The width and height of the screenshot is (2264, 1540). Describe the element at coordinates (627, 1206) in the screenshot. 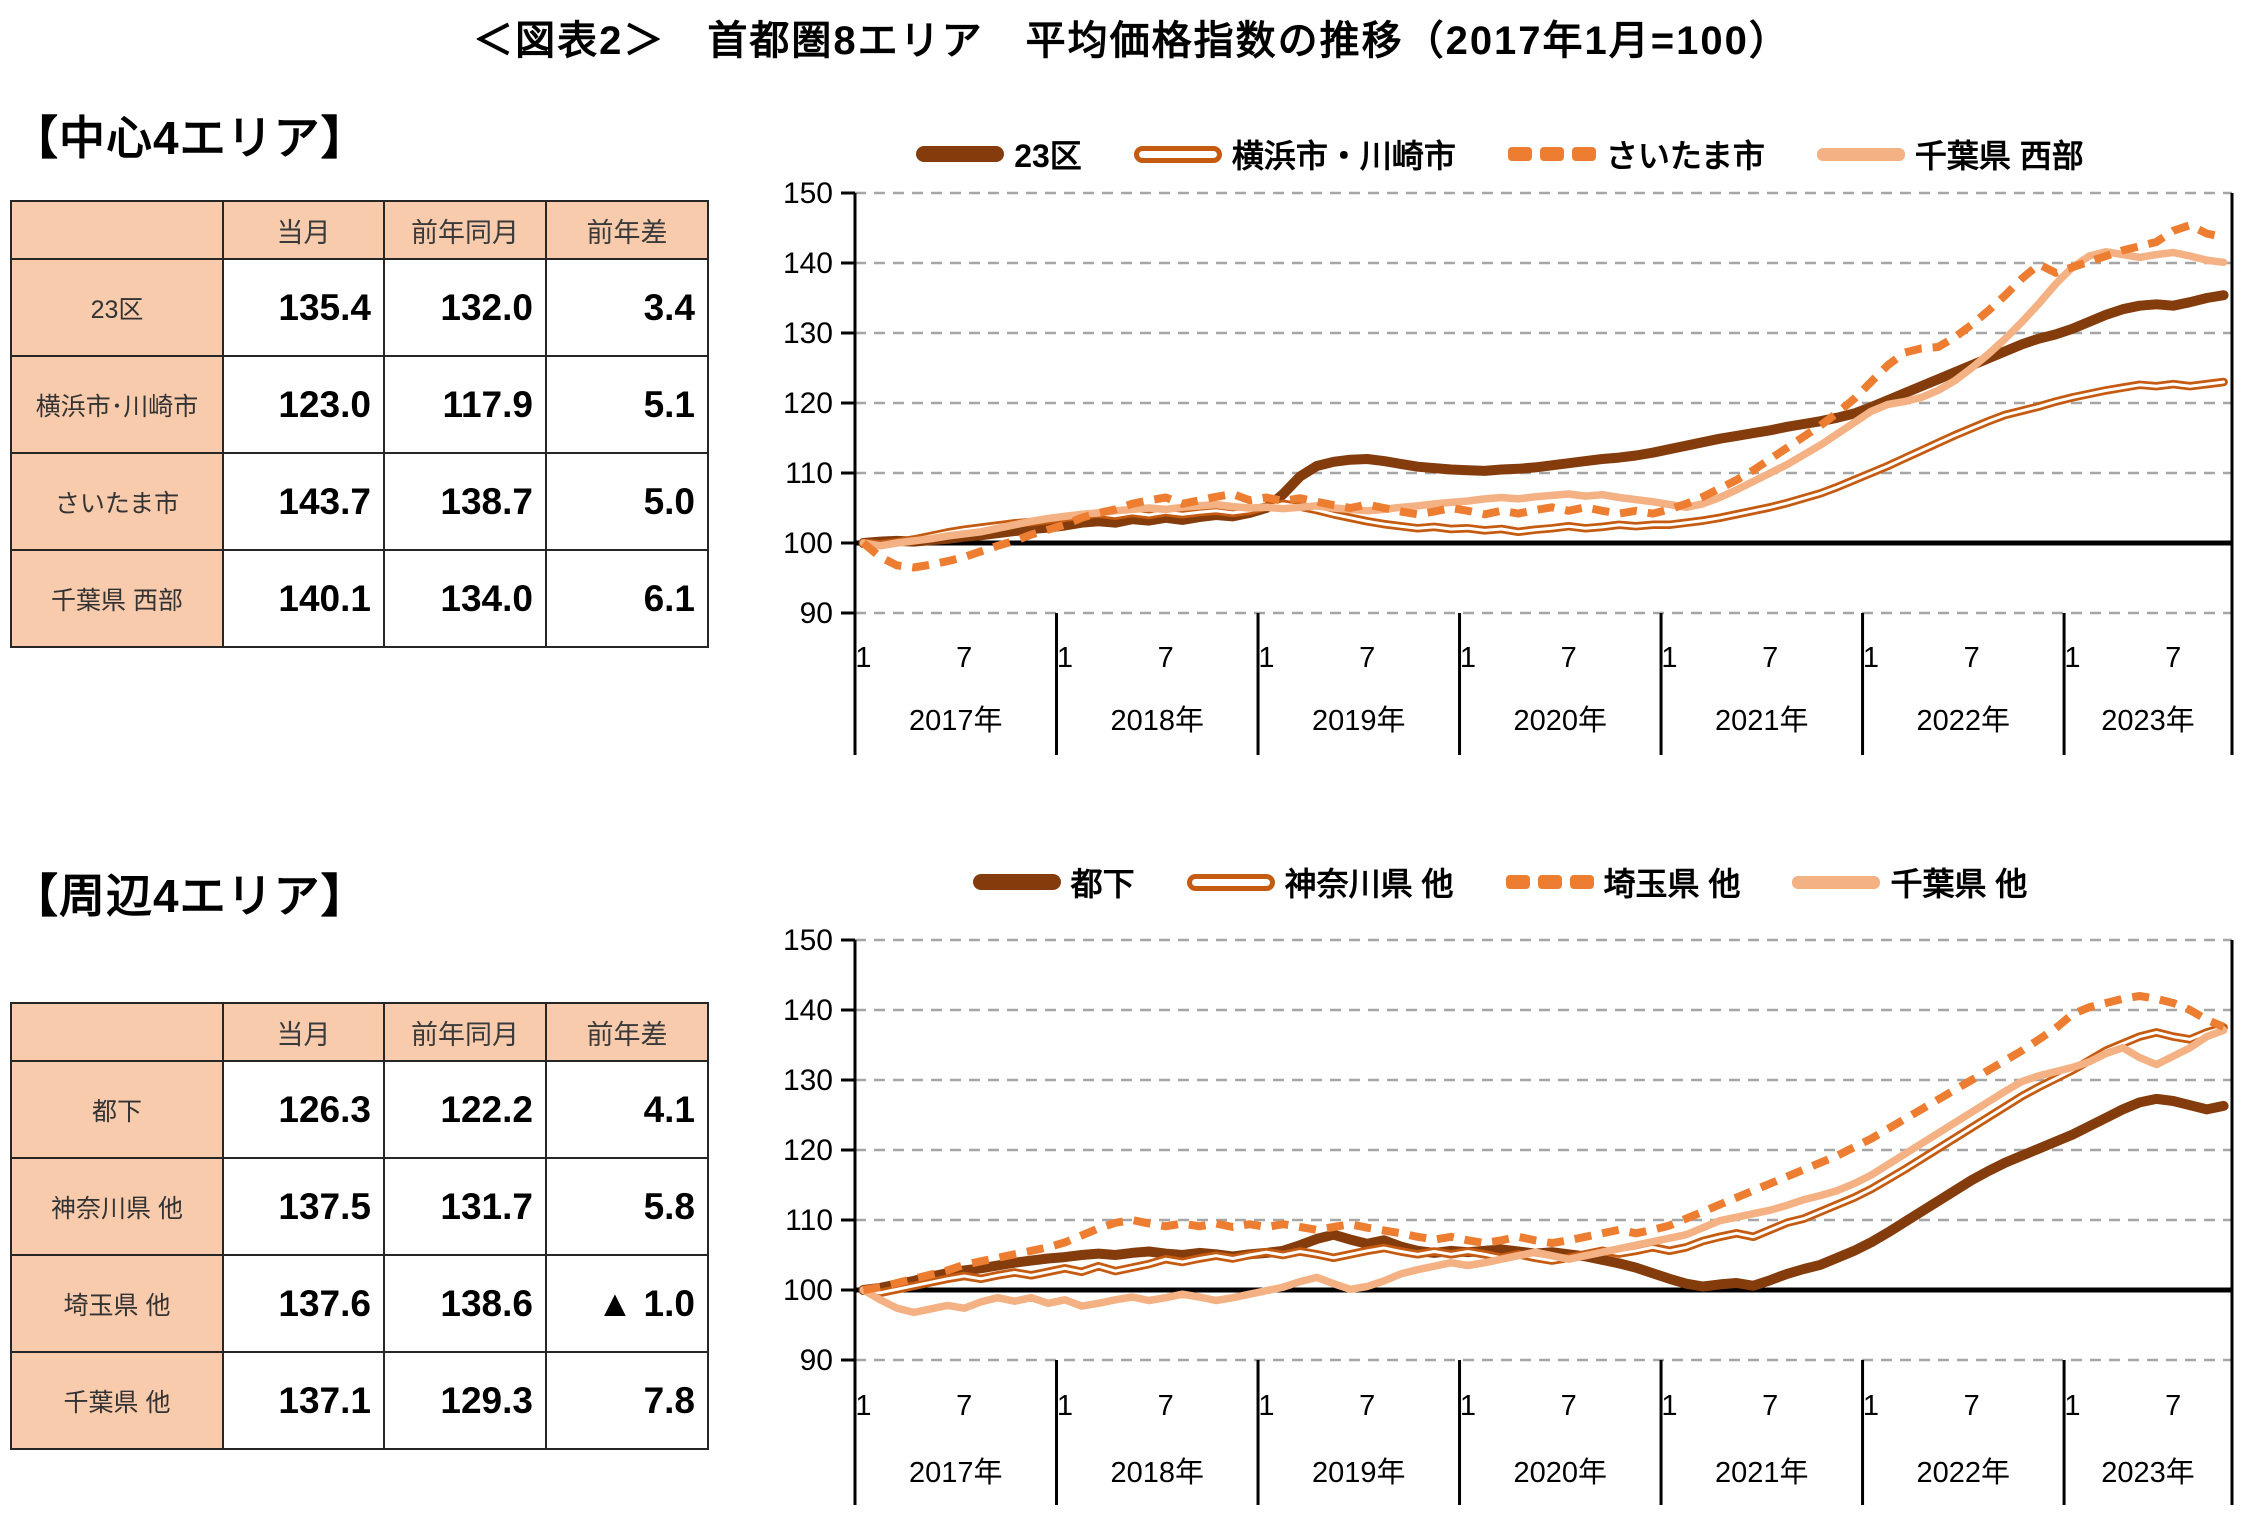

I see `value-cell: 5.8` at that location.